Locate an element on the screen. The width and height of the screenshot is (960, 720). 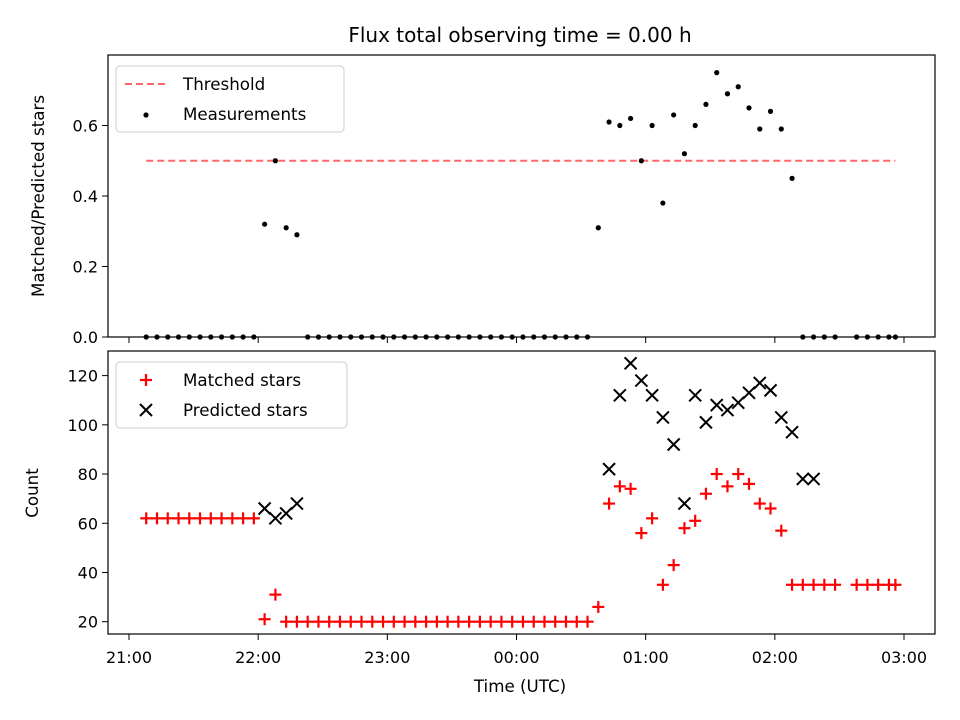
legend-measurements-label: Measurements is located at coordinates (244, 114).